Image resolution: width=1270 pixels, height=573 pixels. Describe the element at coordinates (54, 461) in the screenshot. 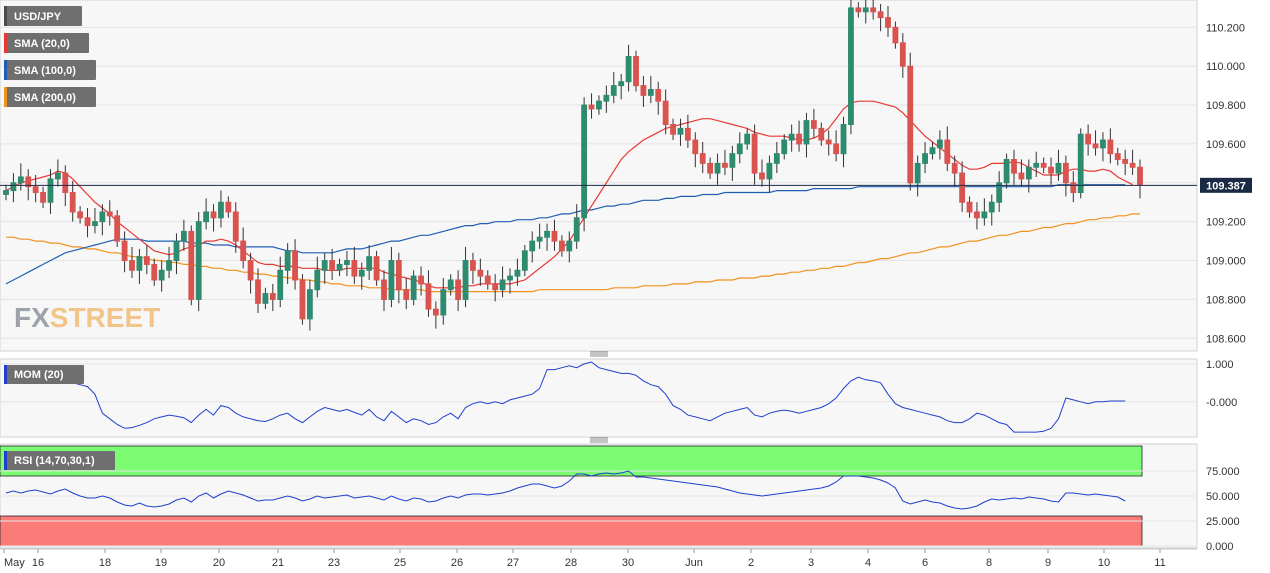

I see `legend-label-rsi: RSI (14,70,30,1)` at that location.